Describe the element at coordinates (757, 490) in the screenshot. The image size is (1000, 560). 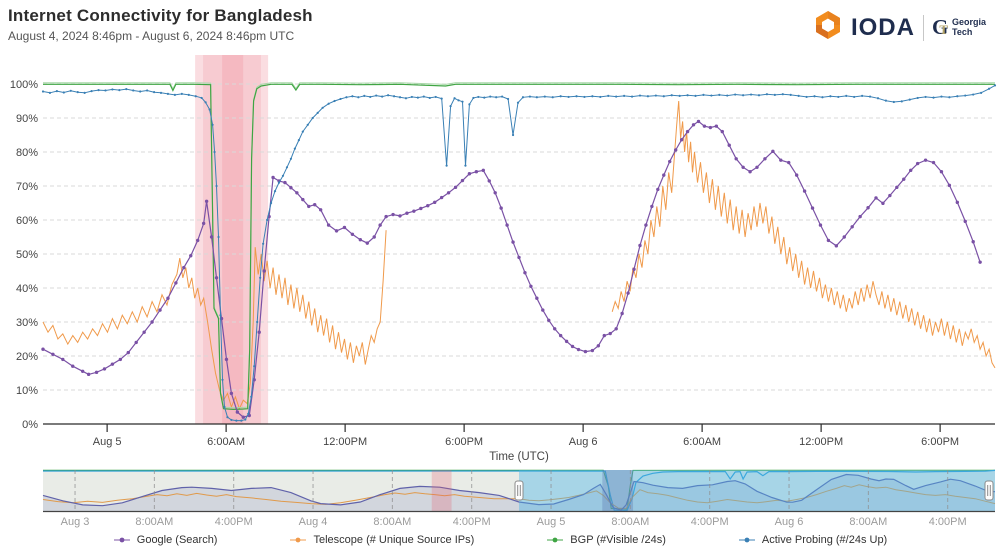
I see `navigator-selection` at that location.